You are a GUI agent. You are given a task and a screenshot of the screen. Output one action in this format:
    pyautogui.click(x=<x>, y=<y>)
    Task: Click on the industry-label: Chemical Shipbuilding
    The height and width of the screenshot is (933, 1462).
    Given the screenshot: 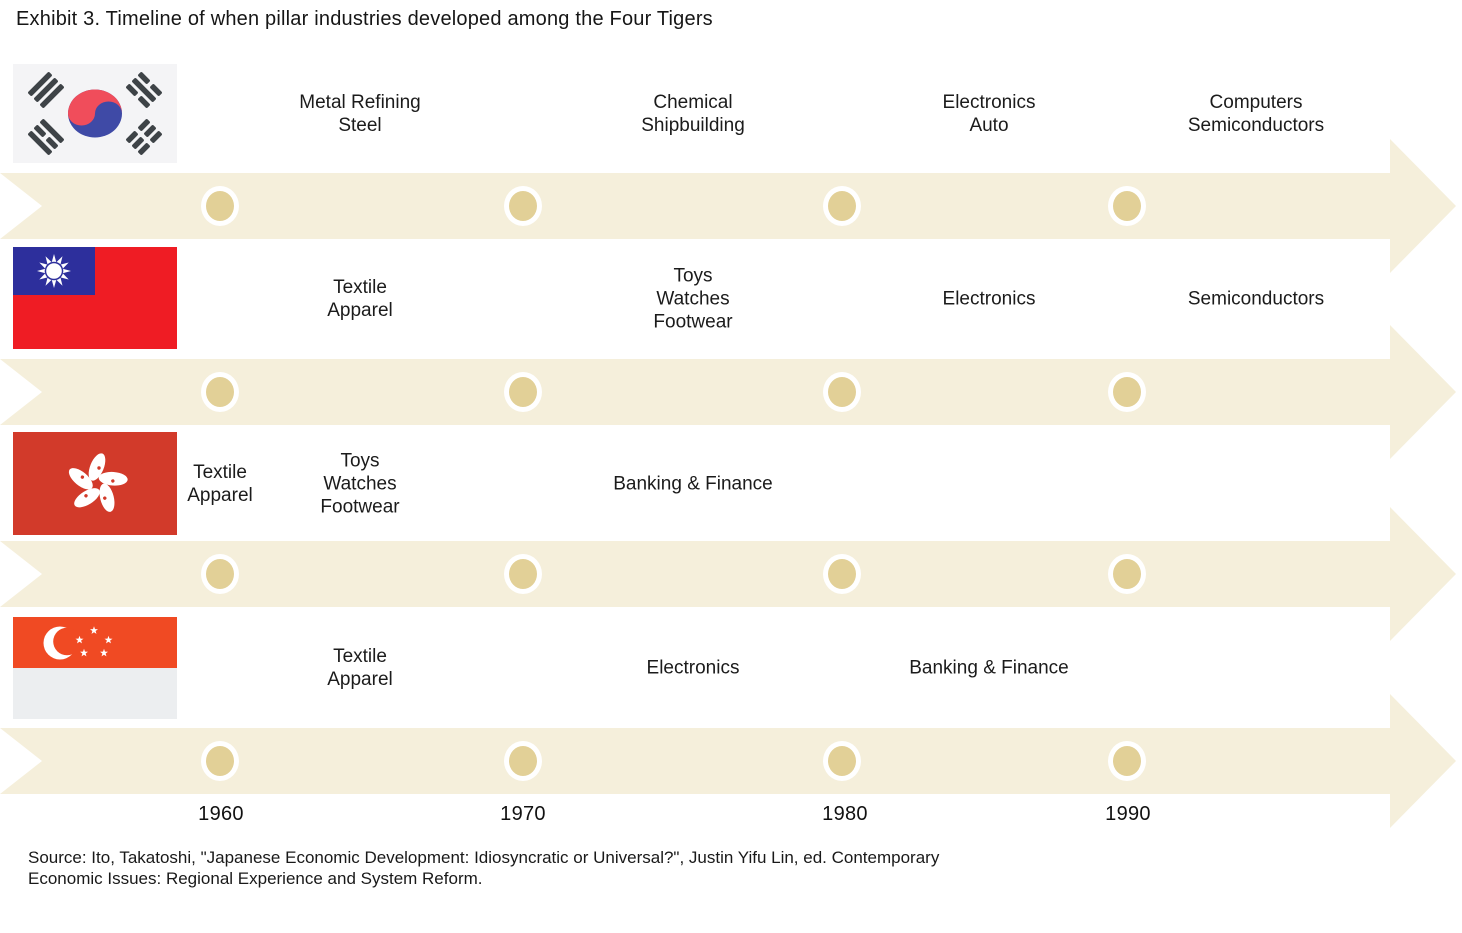 What is the action you would take?
    pyautogui.click(x=693, y=114)
    